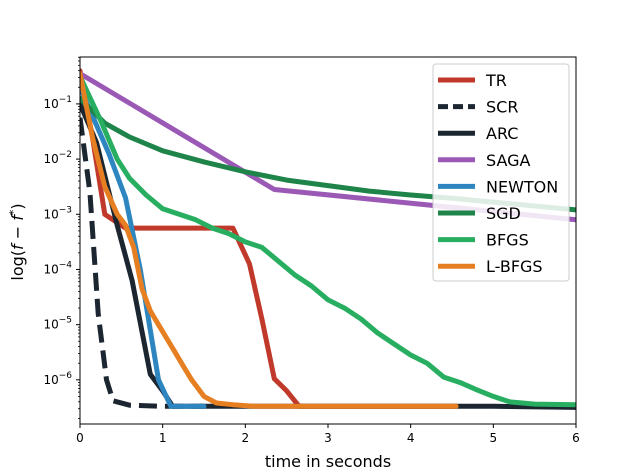  I want to click on legend-label-saga: SAGA, so click(508, 160).